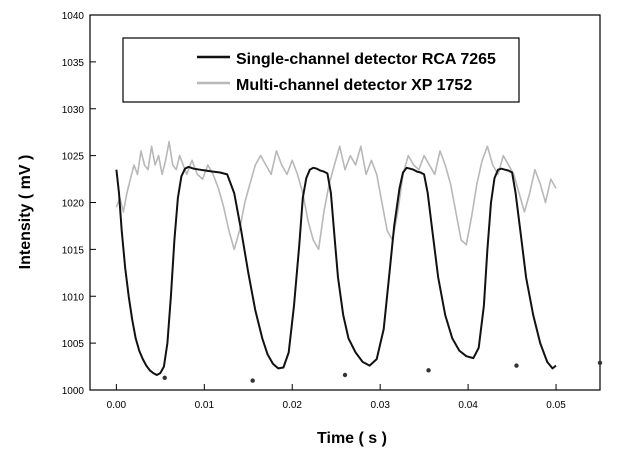 The image size is (622, 455). What do you see at coordinates (380, 405) in the screenshot?
I see `x-tick-label: 0.03` at bounding box center [380, 405].